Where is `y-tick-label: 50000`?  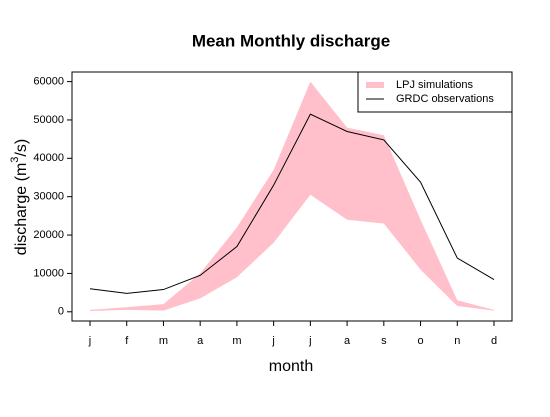
y-tick-label: 50000 is located at coordinates (48, 120).